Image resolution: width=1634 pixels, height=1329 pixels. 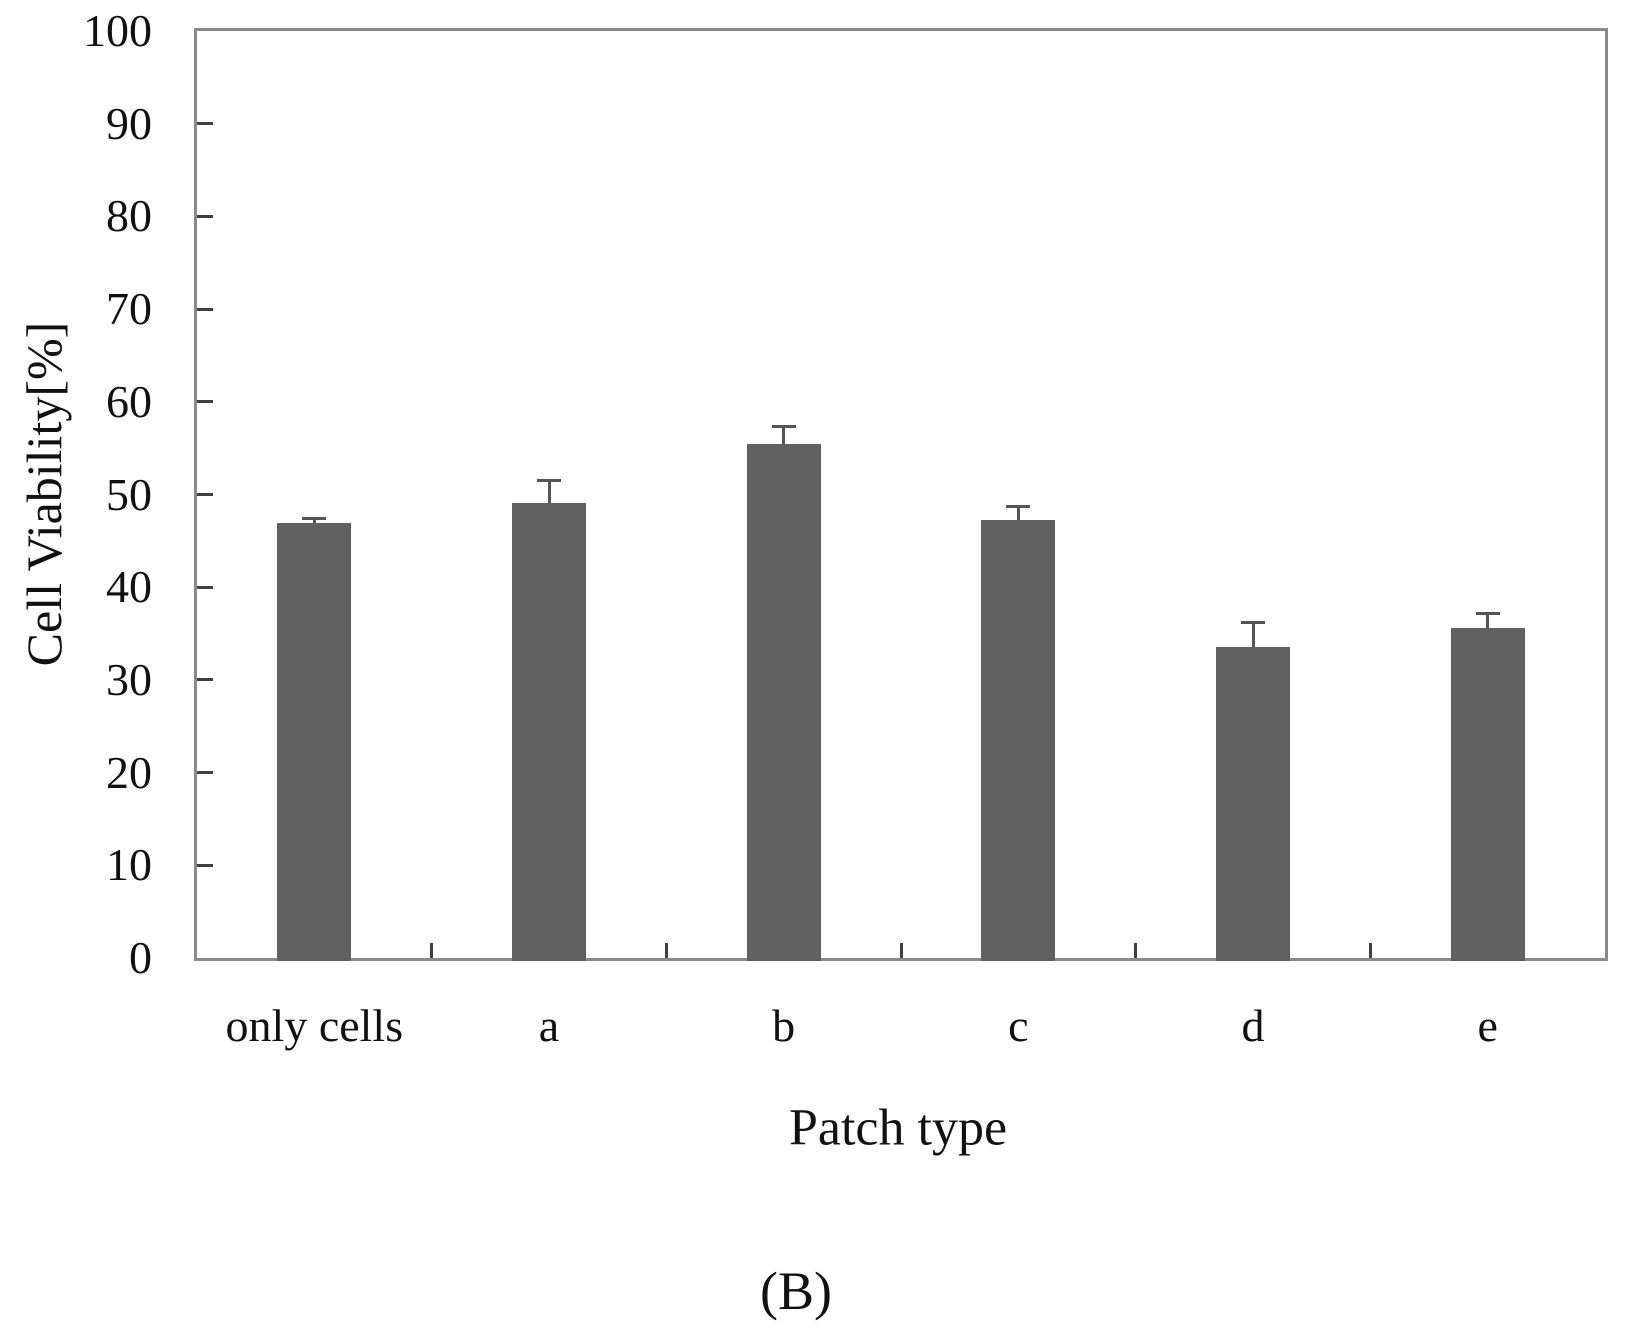 I want to click on y-tick-label: 30, so click(x=129, y=679).